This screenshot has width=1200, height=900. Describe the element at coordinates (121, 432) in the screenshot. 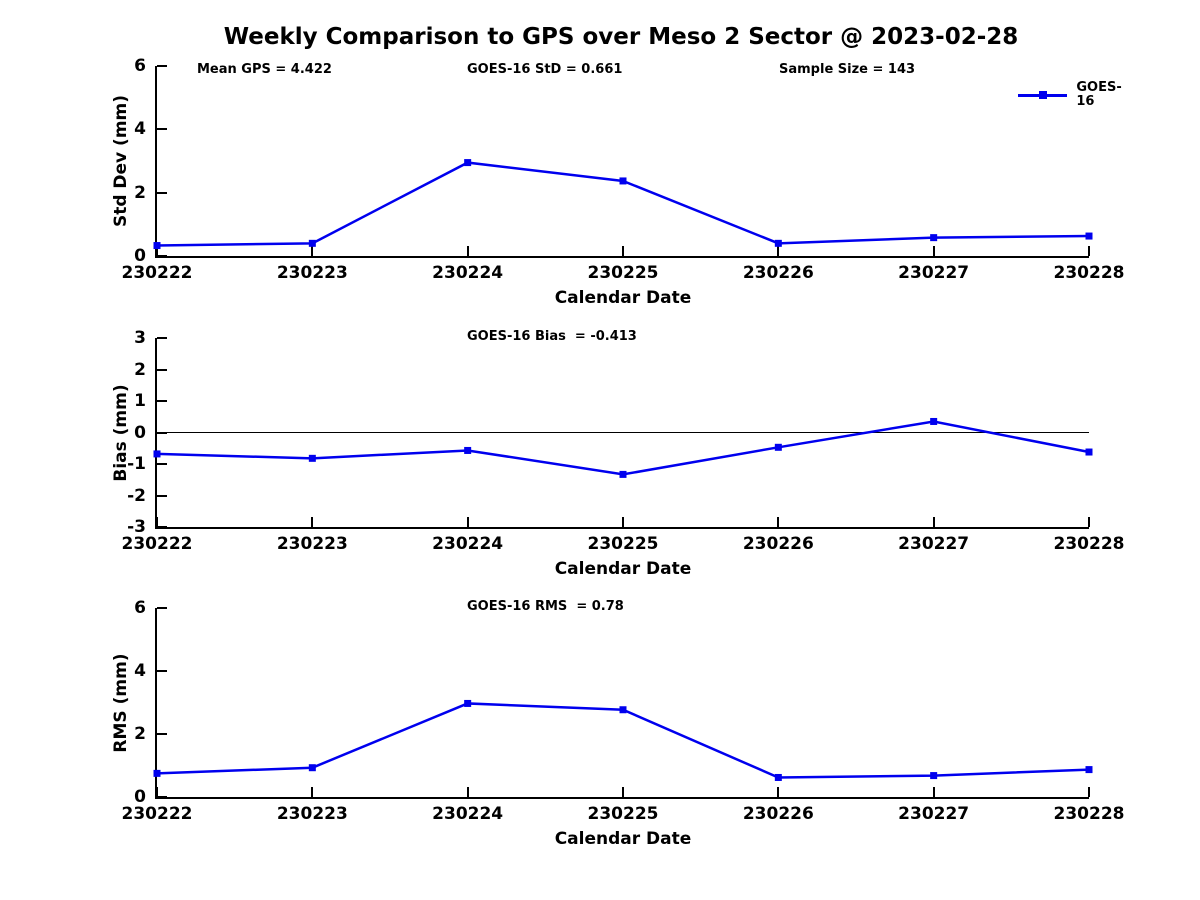

I see `y-axis-label: Bias (mm)` at that location.